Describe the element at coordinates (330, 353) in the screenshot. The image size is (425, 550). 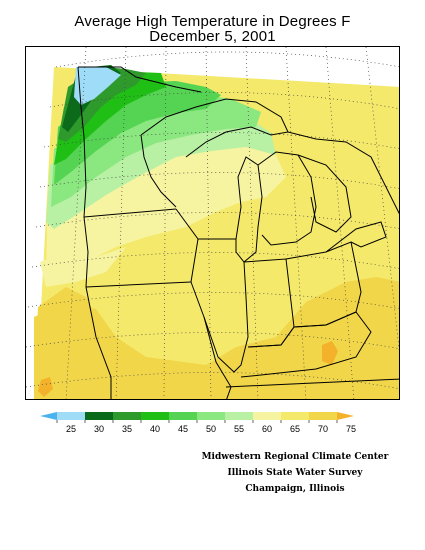
I see `zone-75-hotspot` at that location.